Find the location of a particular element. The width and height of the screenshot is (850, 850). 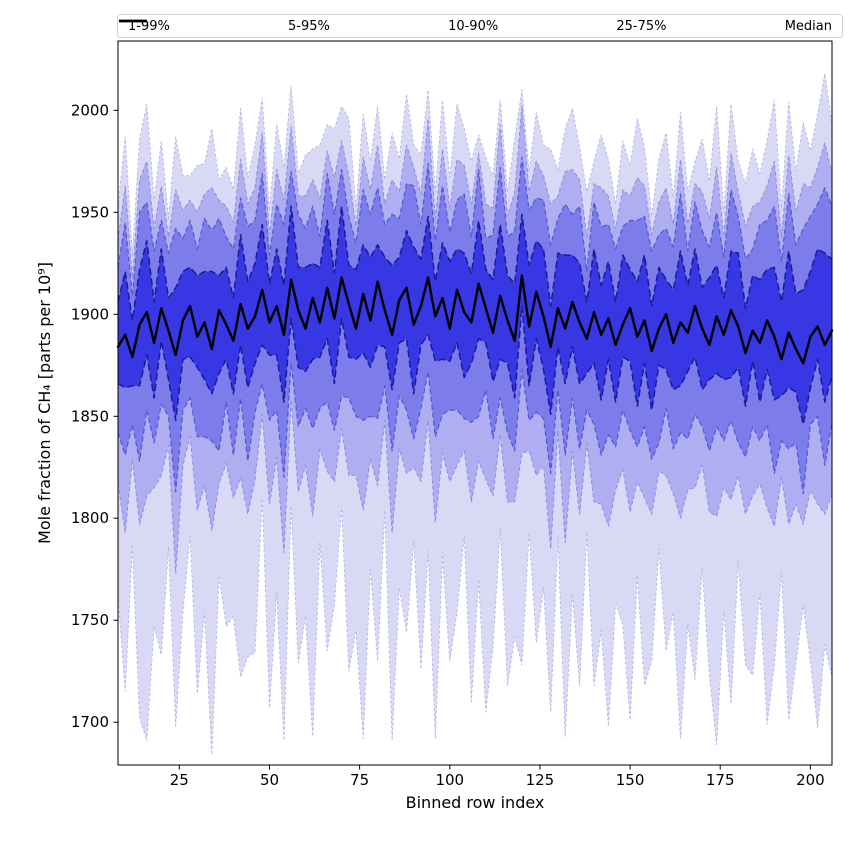

legend-item-10-90-: 10-90% is located at coordinates (309, 26).